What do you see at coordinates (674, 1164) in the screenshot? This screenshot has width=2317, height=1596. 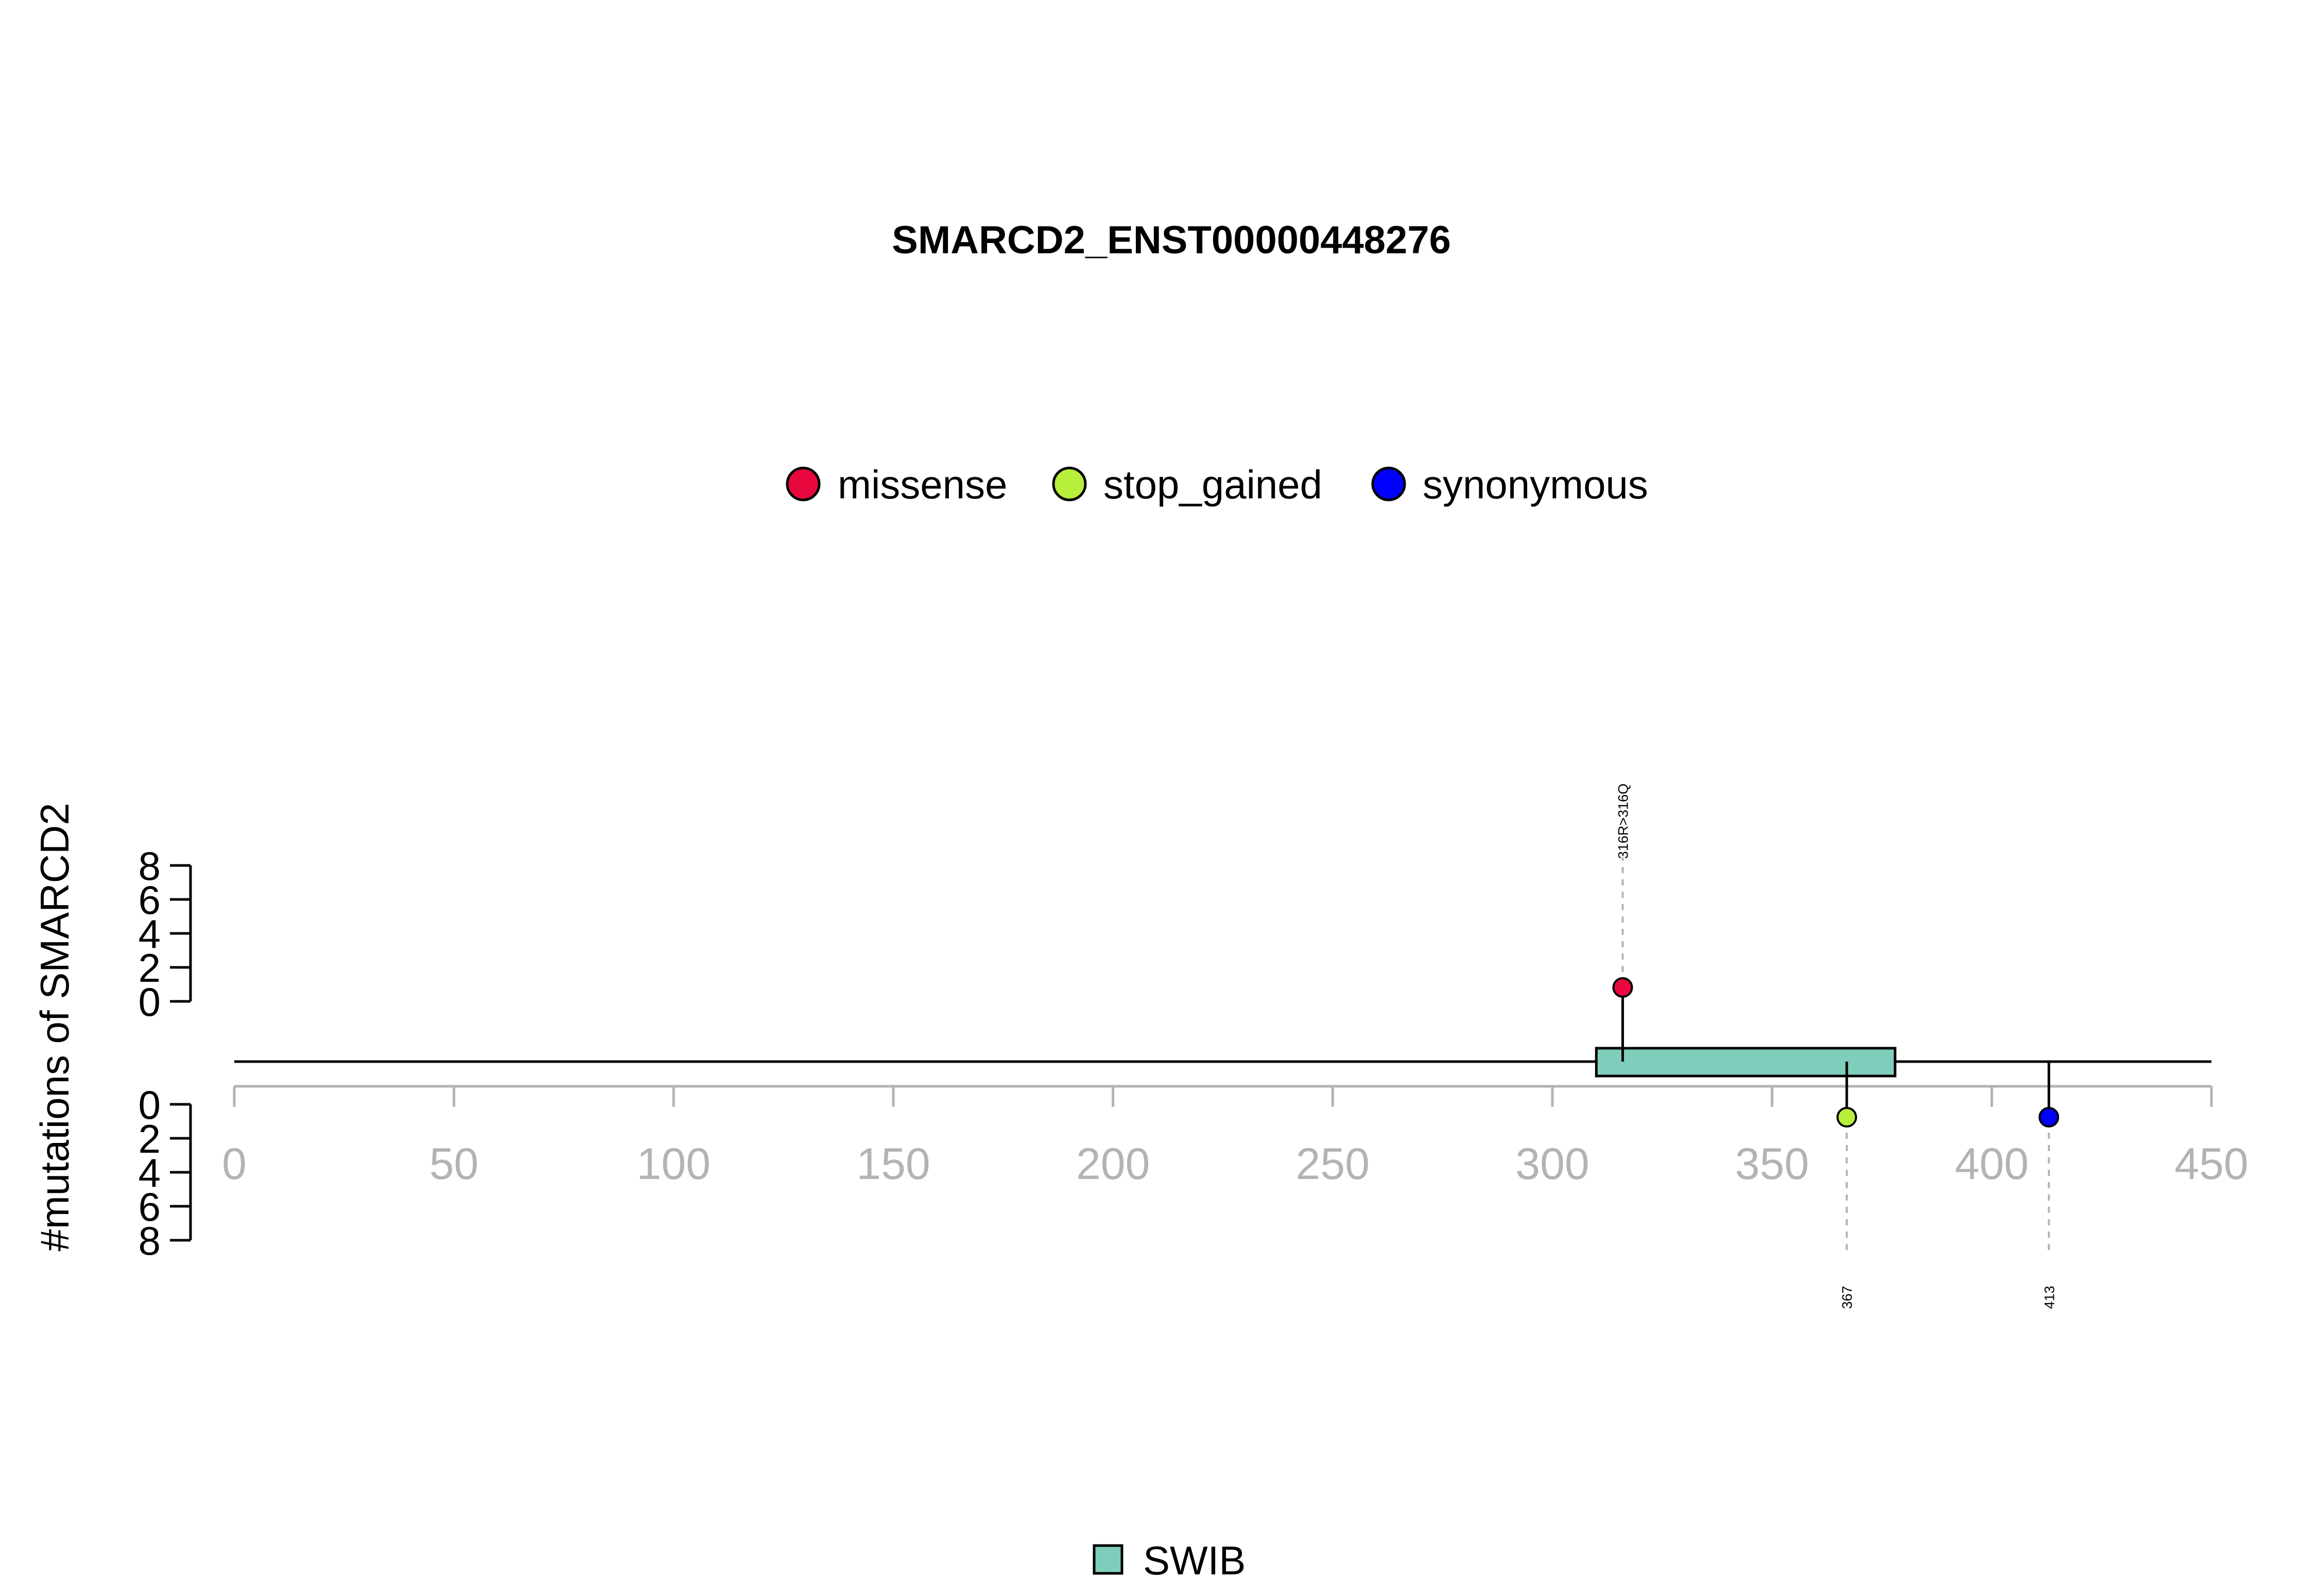 I see `x-tick-label: 100` at bounding box center [674, 1164].